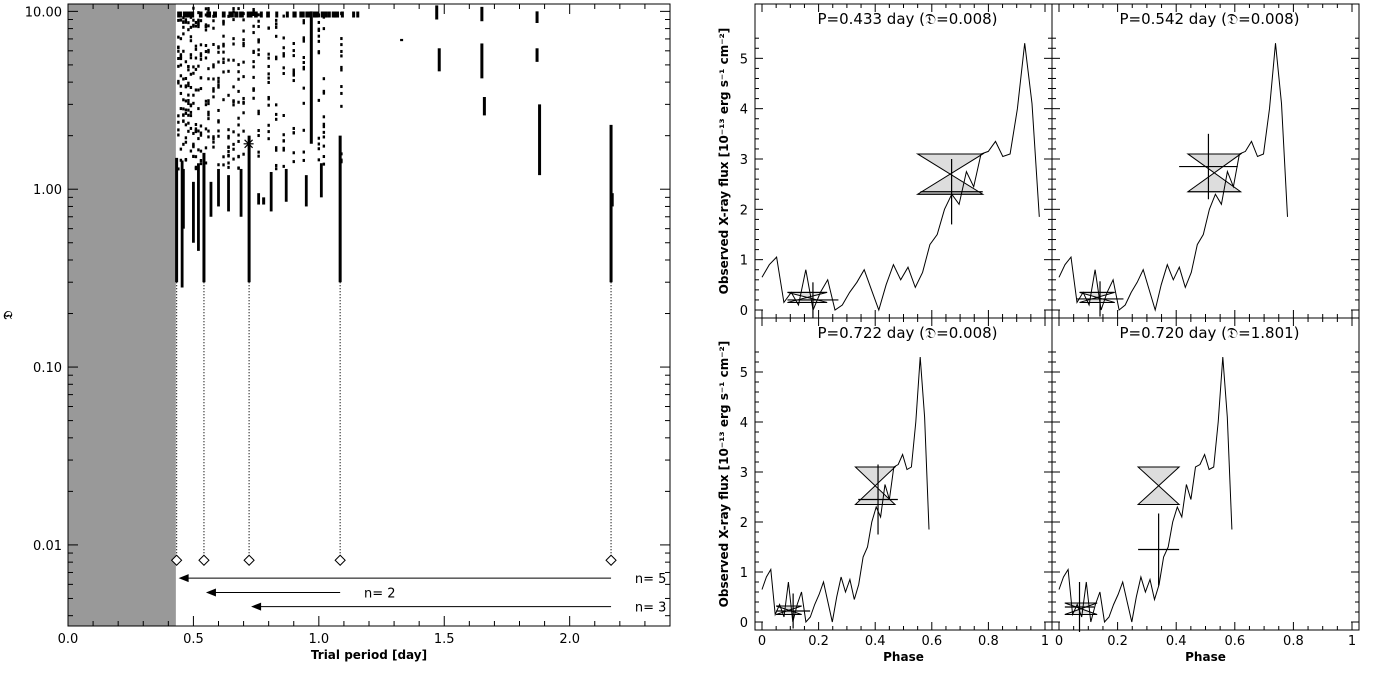  I want to click on x-axis-label: Phase, so click(1205, 657).